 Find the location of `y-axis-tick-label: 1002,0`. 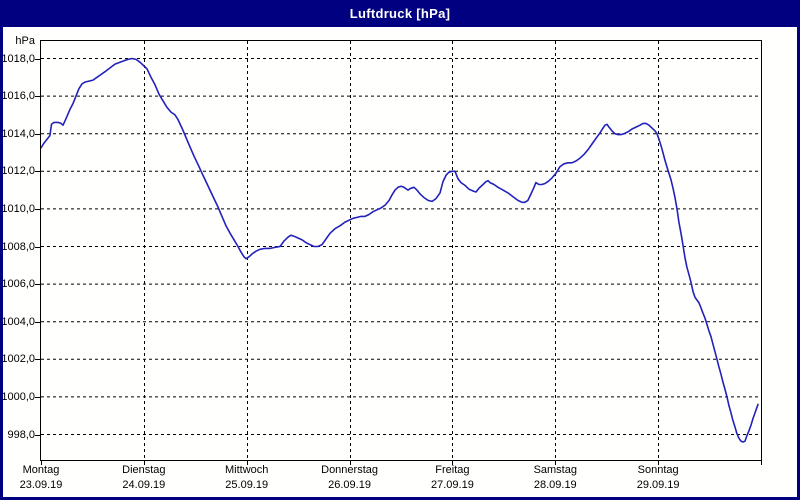

y-axis-tick-label: 1002,0 is located at coordinates (18, 359).